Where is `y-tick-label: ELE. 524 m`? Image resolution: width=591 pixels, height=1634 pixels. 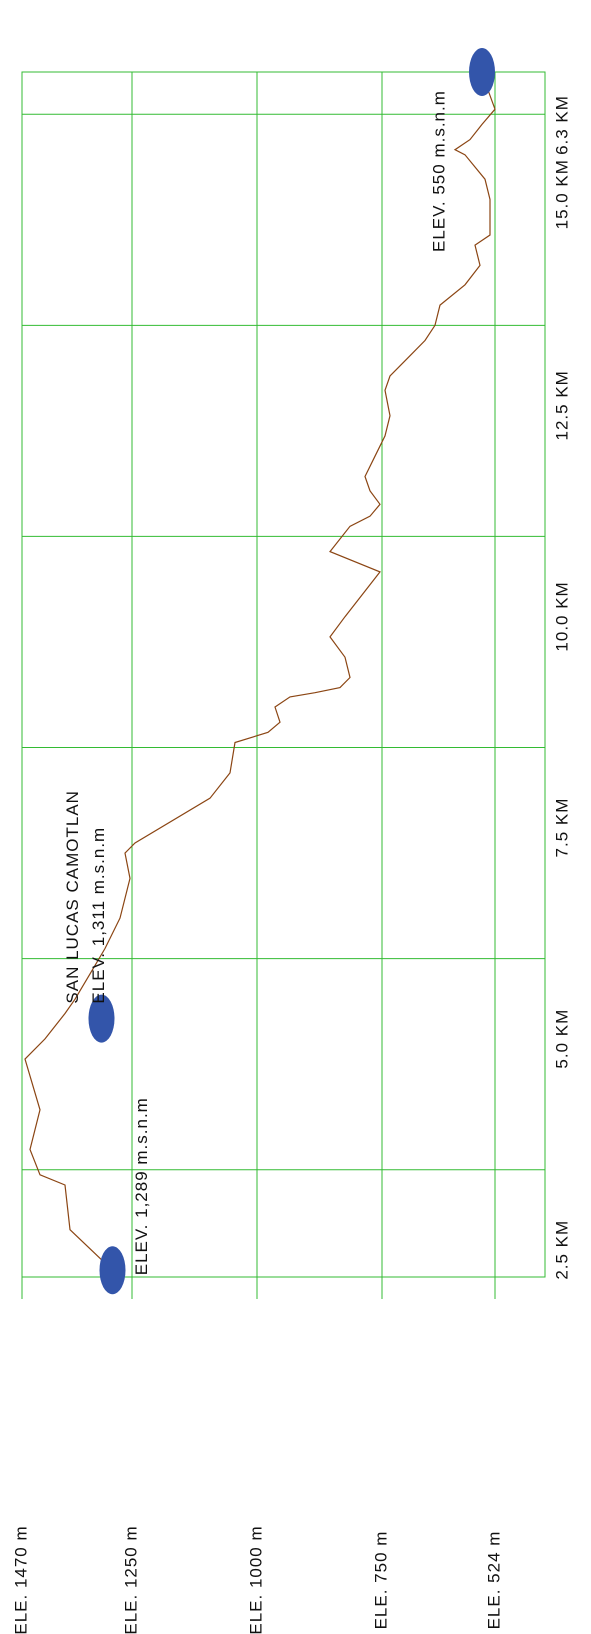
y-tick-label: ELE. 524 m is located at coordinates (493, 1580).